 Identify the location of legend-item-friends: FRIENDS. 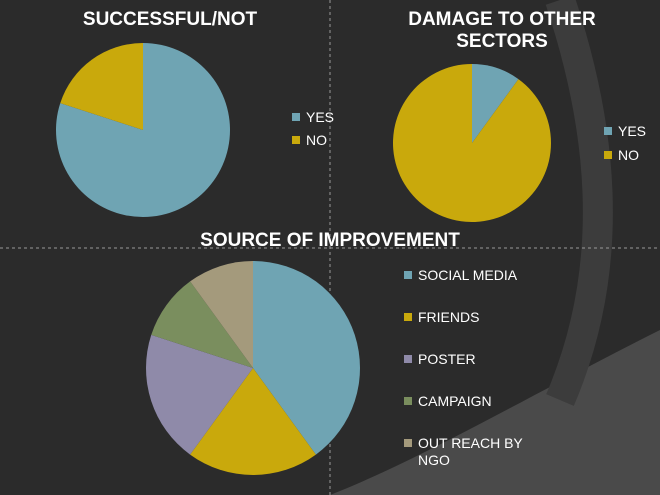
(441, 317).